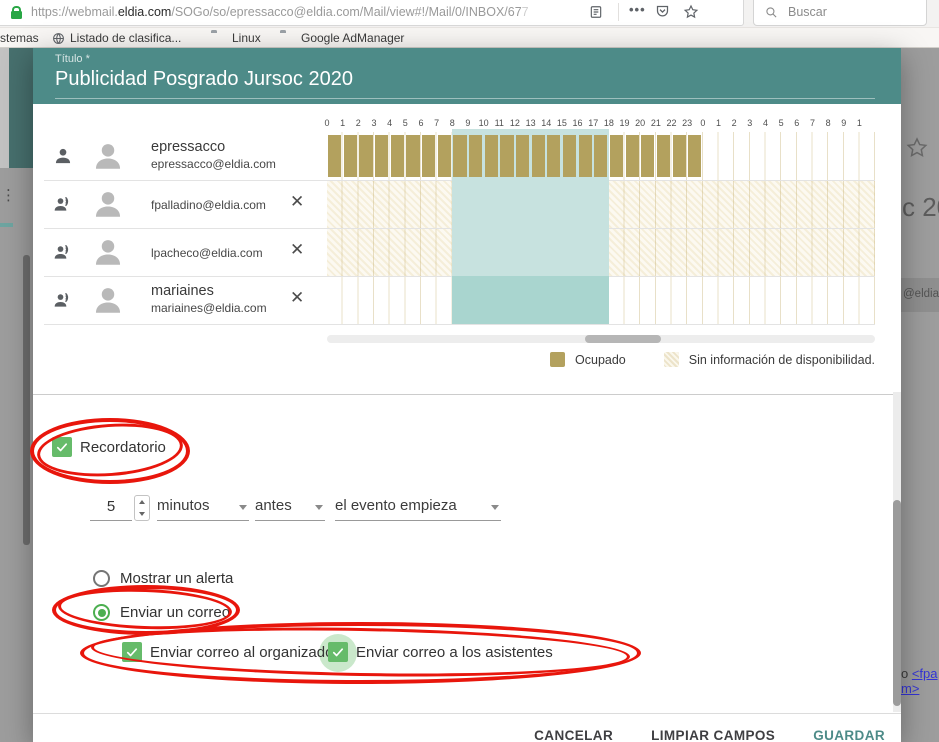  What do you see at coordinates (781, 359) in the screenshot?
I see `no-info-label: Sin información de disponibilidad.` at bounding box center [781, 359].